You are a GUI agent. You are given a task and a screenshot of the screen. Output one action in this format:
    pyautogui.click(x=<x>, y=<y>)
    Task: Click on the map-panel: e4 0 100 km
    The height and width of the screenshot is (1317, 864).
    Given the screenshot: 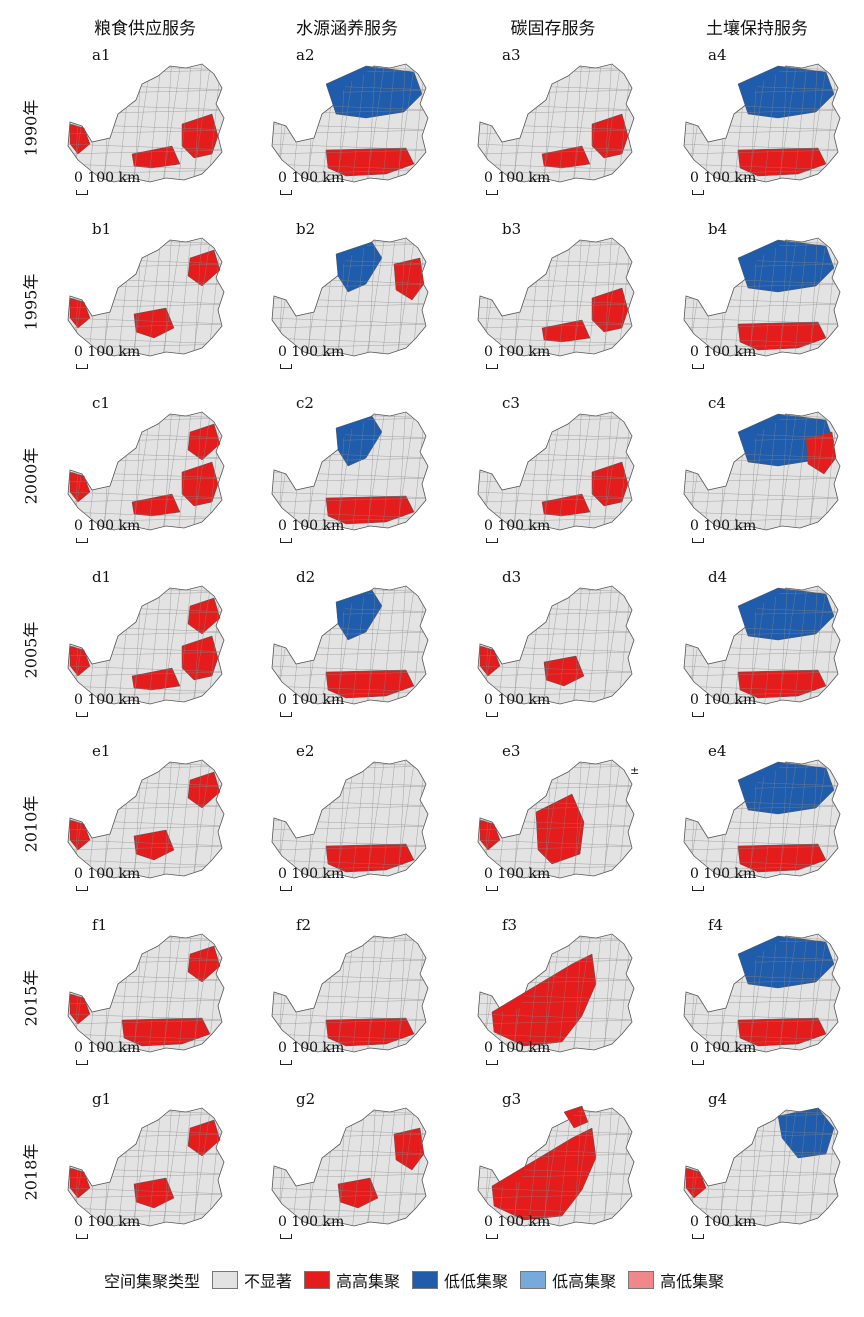 What is the action you would take?
    pyautogui.click(x=771, y=822)
    